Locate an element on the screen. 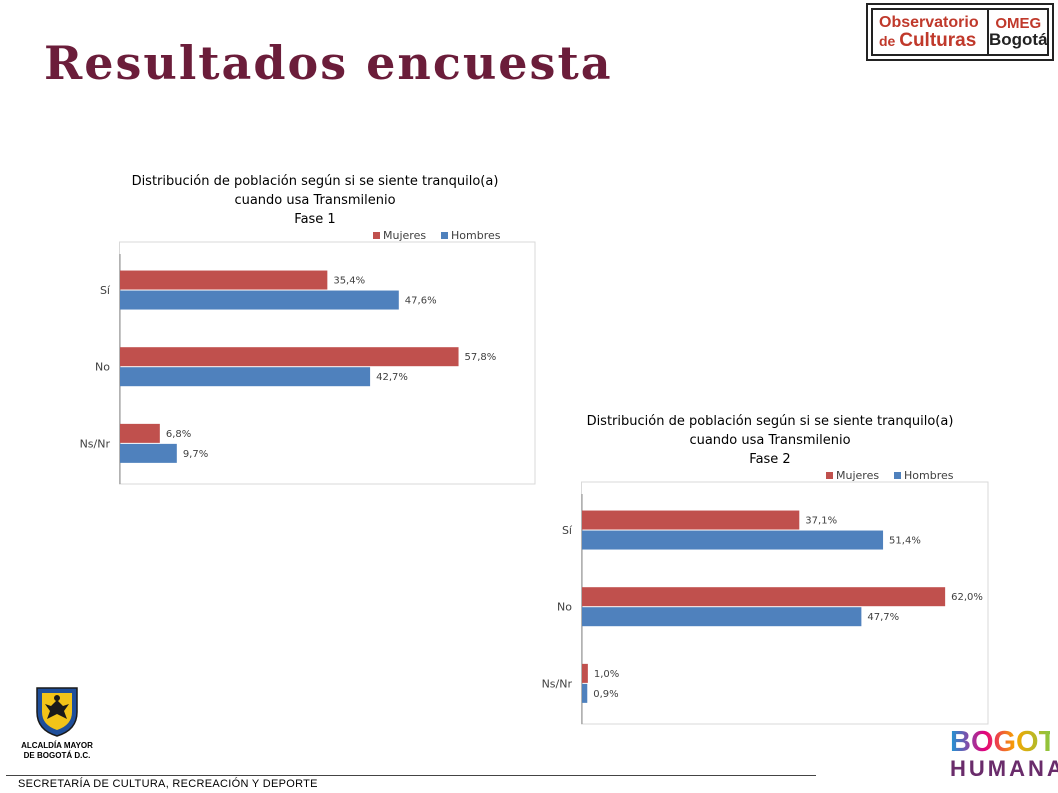  chart-1-category-label-1: No is located at coordinates (102, 367).